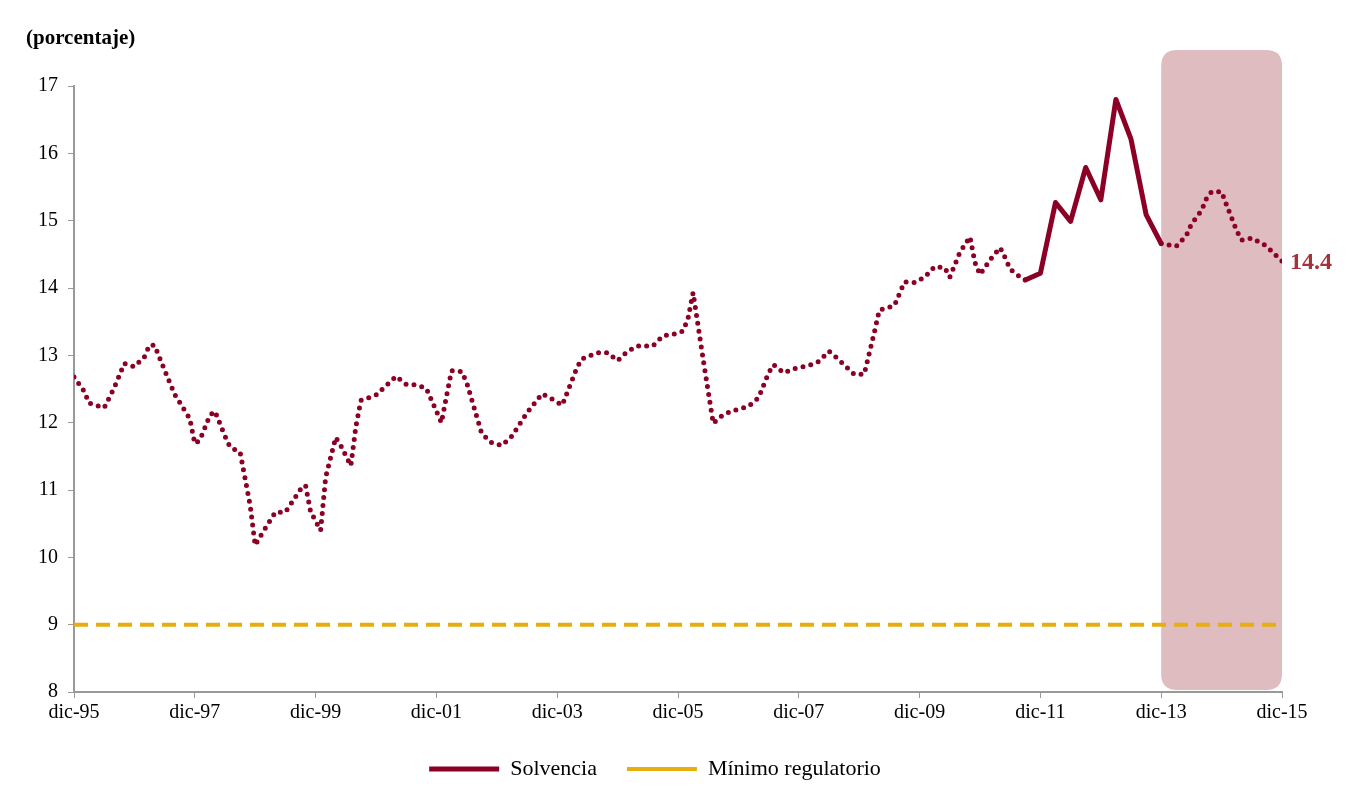 Image resolution: width=1362 pixels, height=802 pixels. I want to click on x-tick-label: dic-09, so click(920, 711).